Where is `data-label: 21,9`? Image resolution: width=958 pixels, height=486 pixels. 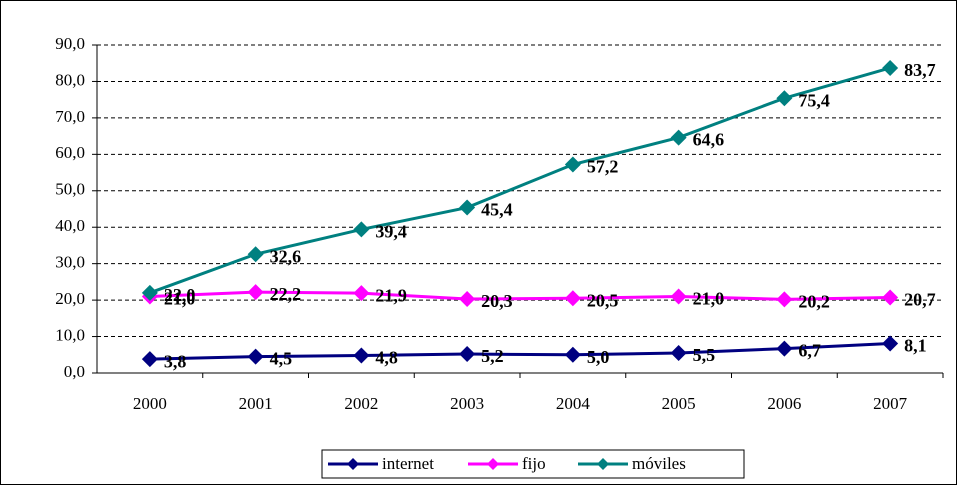 data-label: 21,9 is located at coordinates (391, 295).